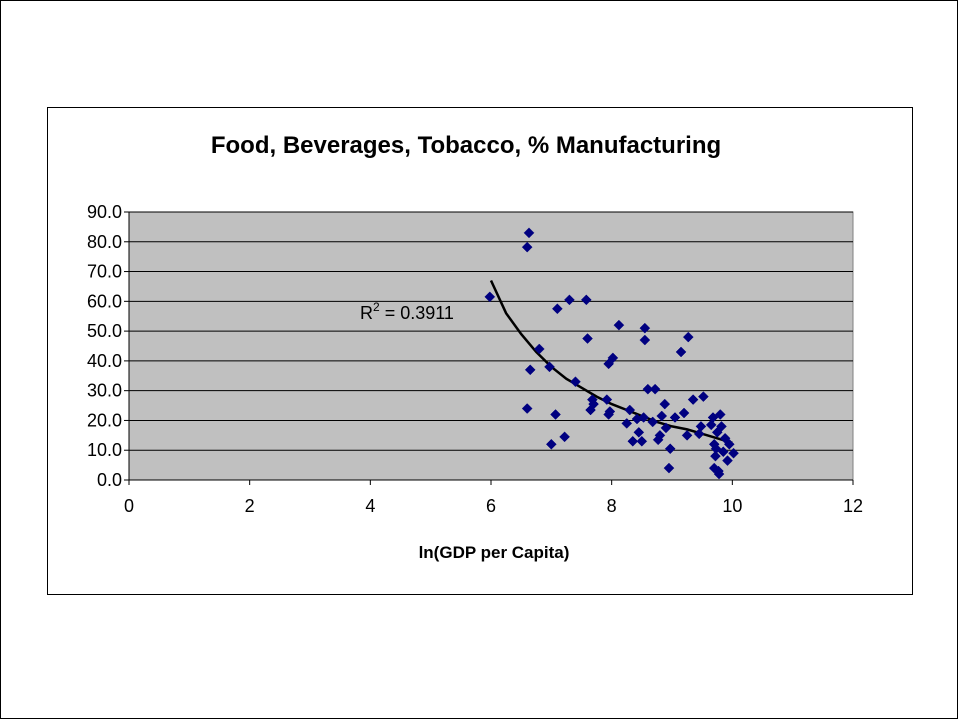  What do you see at coordinates (417, 313) in the screenshot?
I see `r-squared-value: = 0.3911` at bounding box center [417, 313].